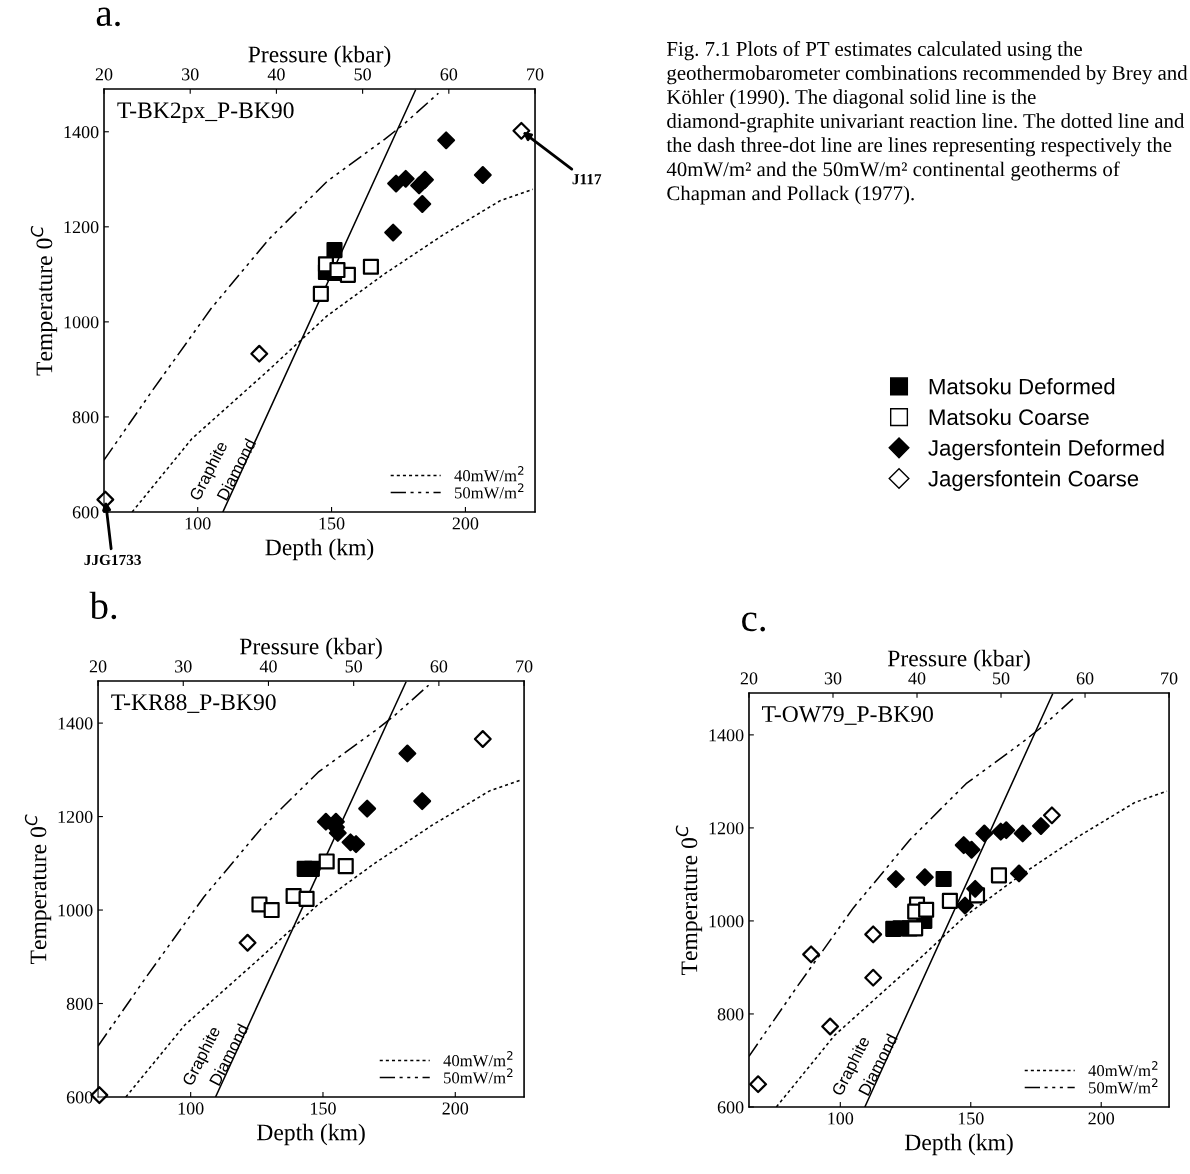 The width and height of the screenshot is (1190, 1174). What do you see at coordinates (205, 113) in the screenshot?
I see `text: T-BK2px_P-BK90` at bounding box center [205, 113].